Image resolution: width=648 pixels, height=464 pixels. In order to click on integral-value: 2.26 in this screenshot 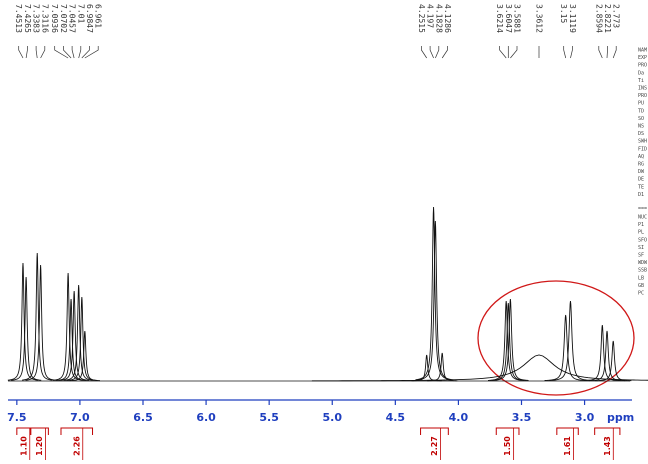, I will do `click(76, 446)`.